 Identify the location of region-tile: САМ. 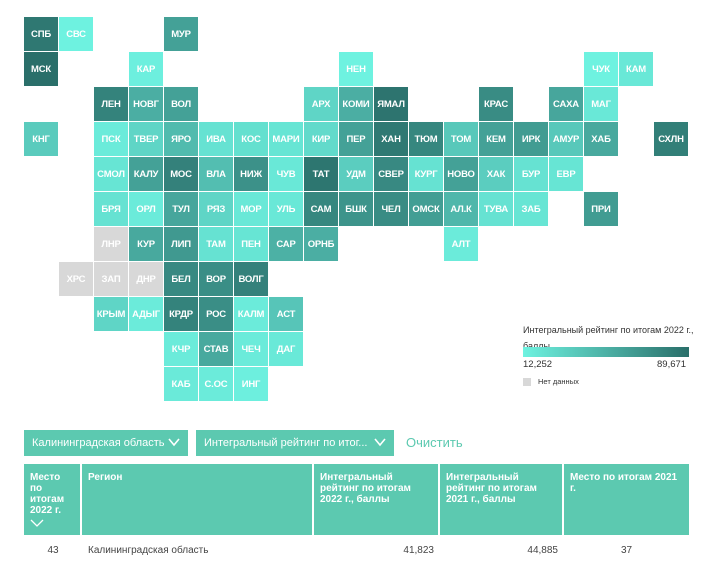
(321, 209).